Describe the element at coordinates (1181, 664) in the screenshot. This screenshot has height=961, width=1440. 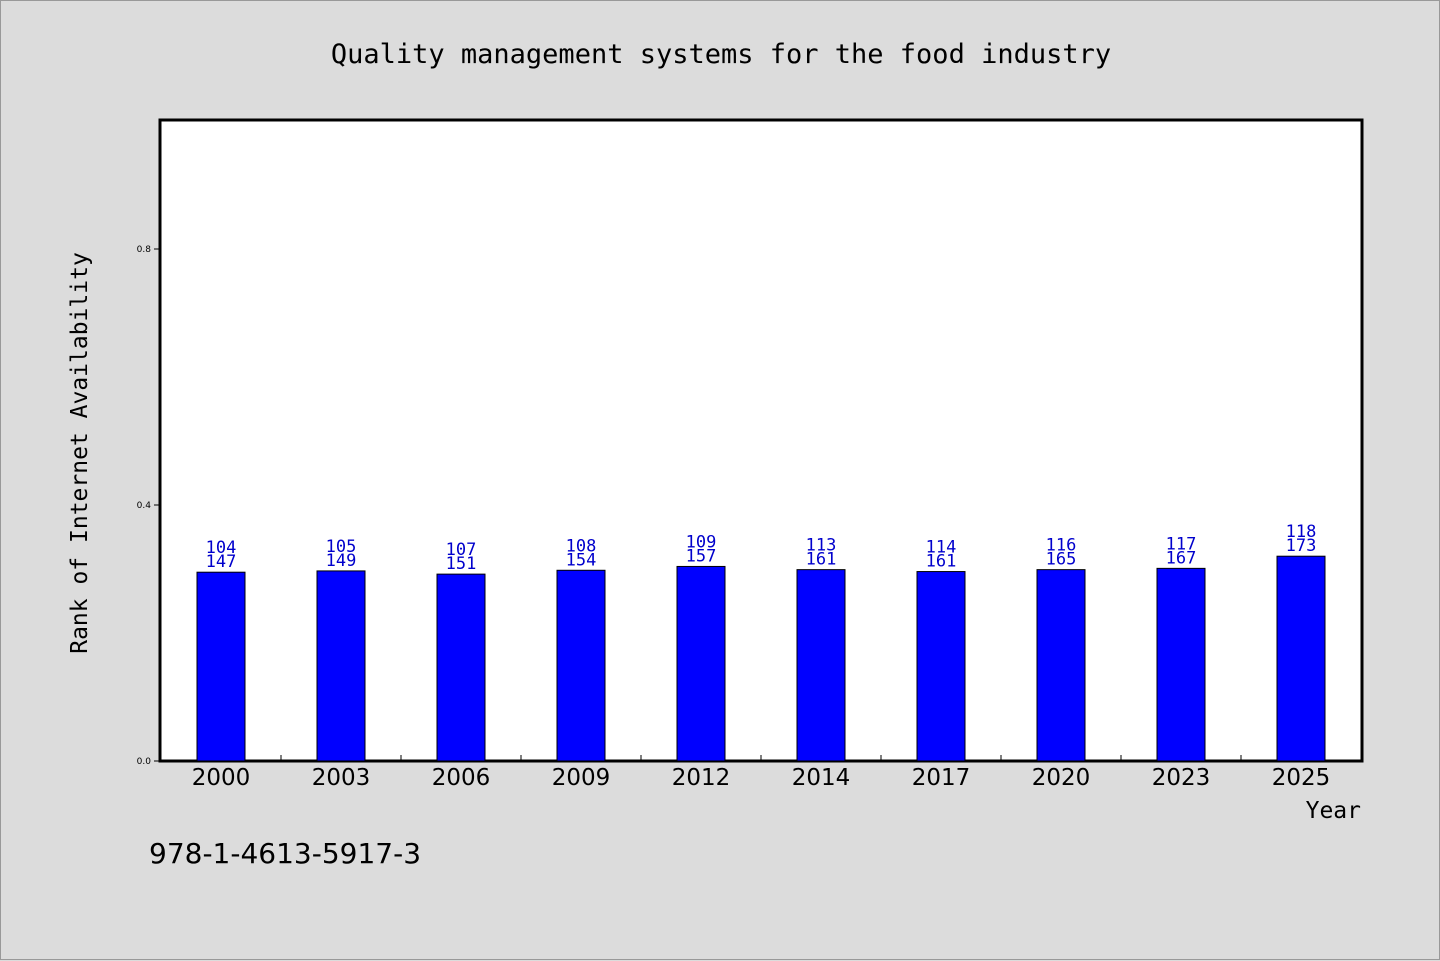
I see `bar-2023` at that location.